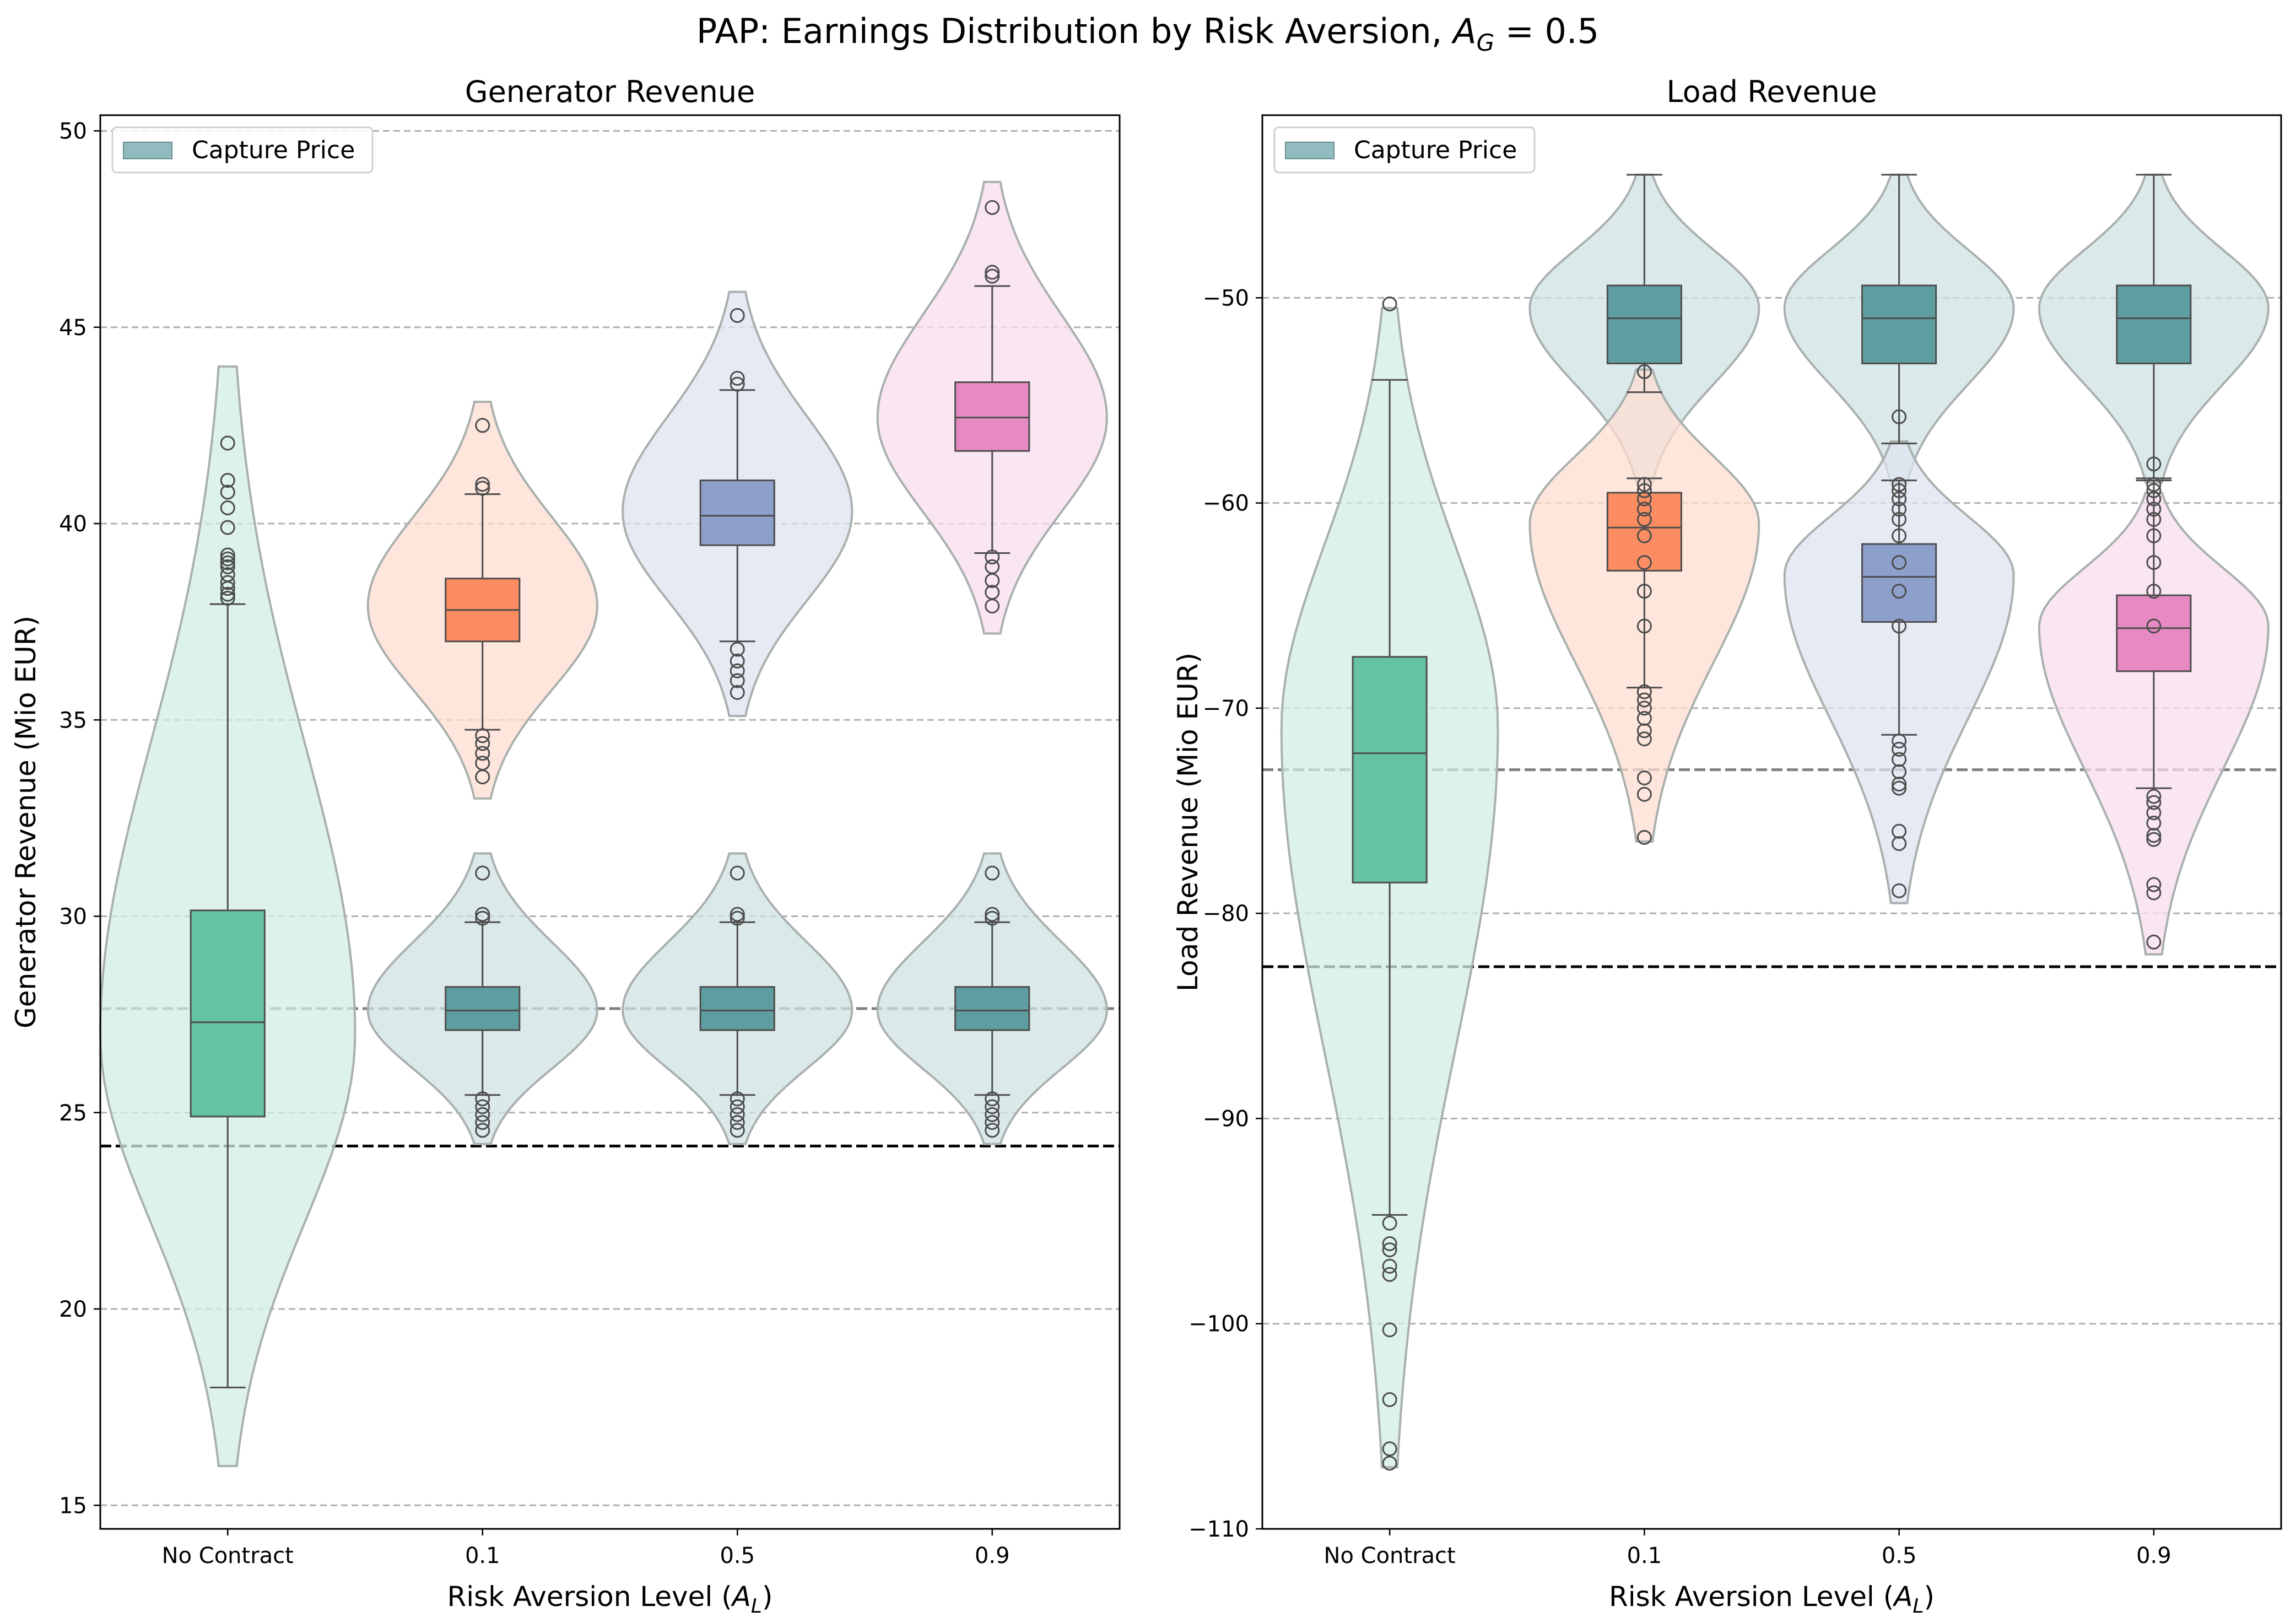  I want to click on subplot-title: Generator Revenue, so click(610, 91).